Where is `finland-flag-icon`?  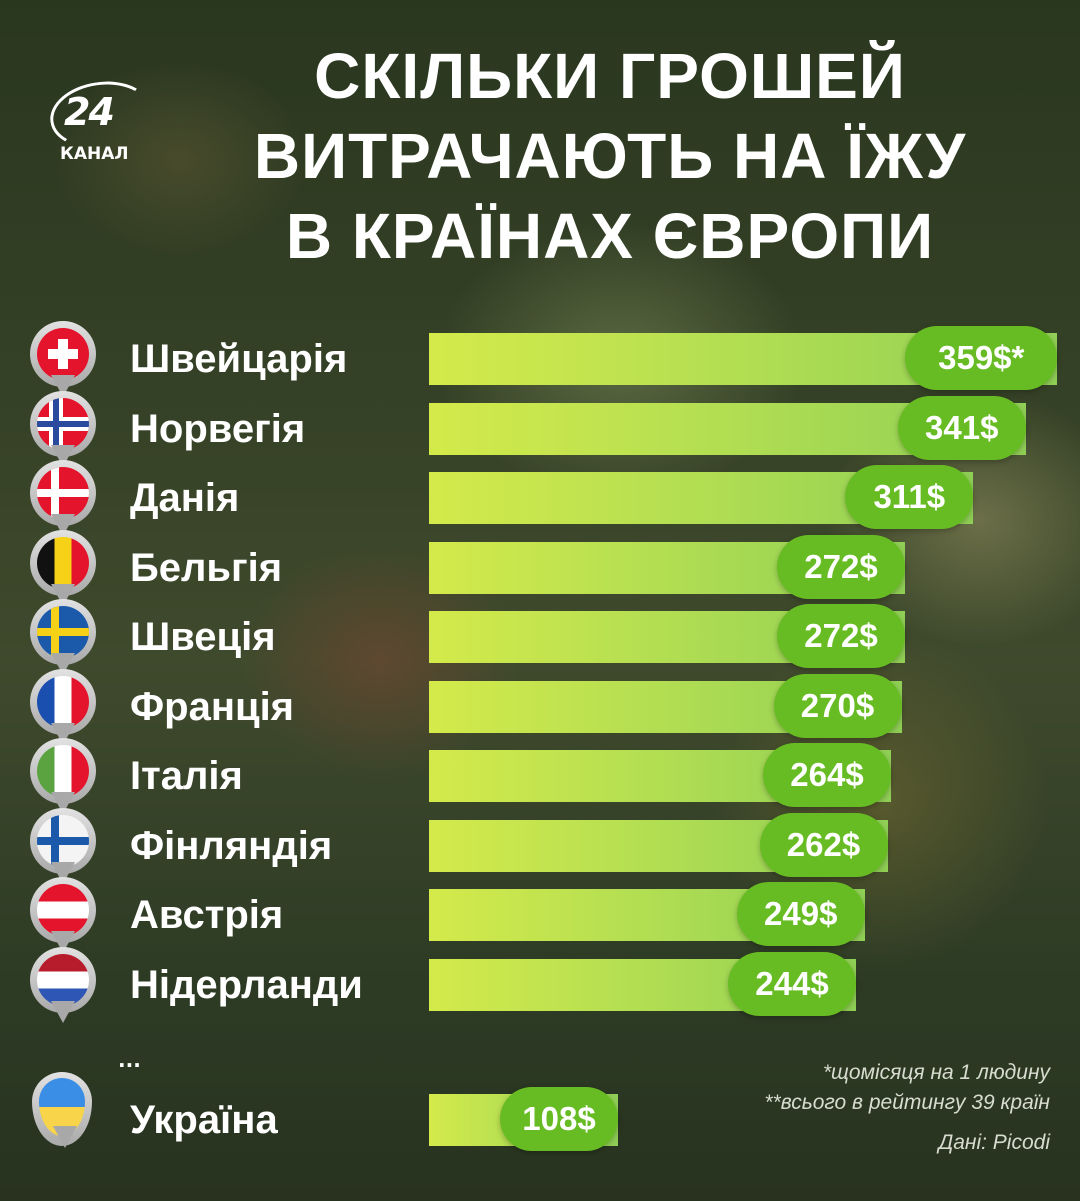 finland-flag-icon is located at coordinates (63, 840).